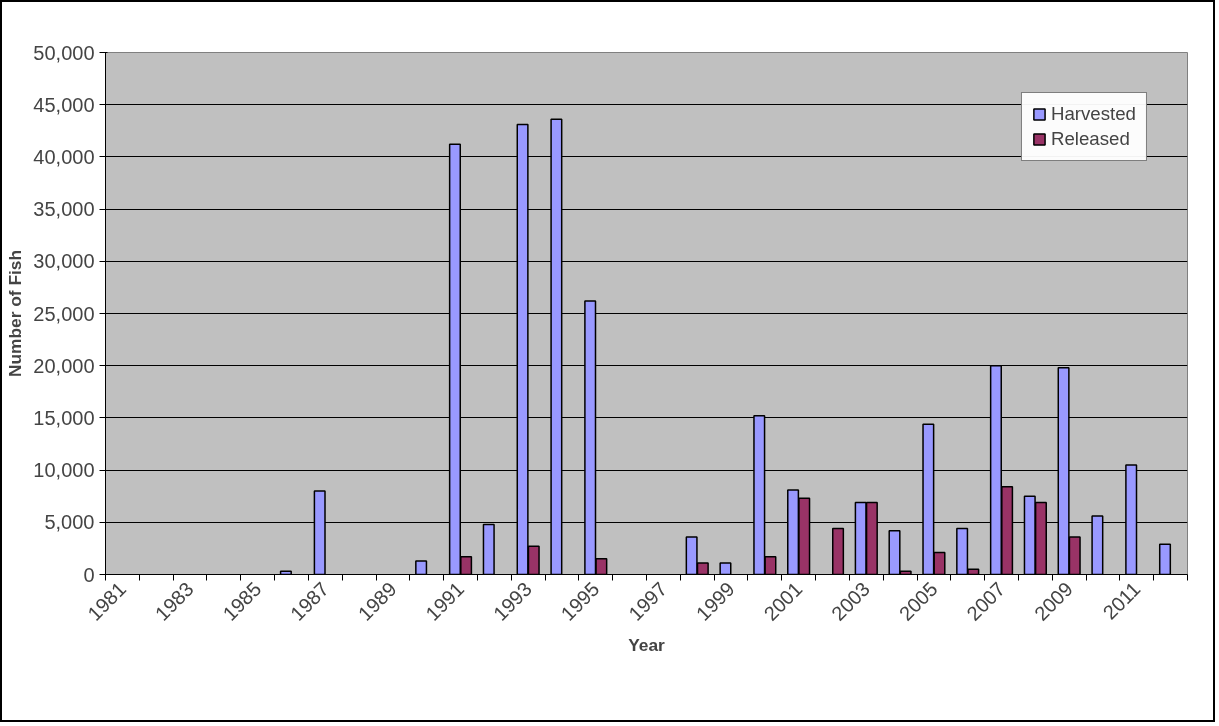 The width and height of the screenshot is (1219, 726). Describe the element at coordinates (64, 470) in the screenshot. I see `y-tick-label: 10,000` at that location.